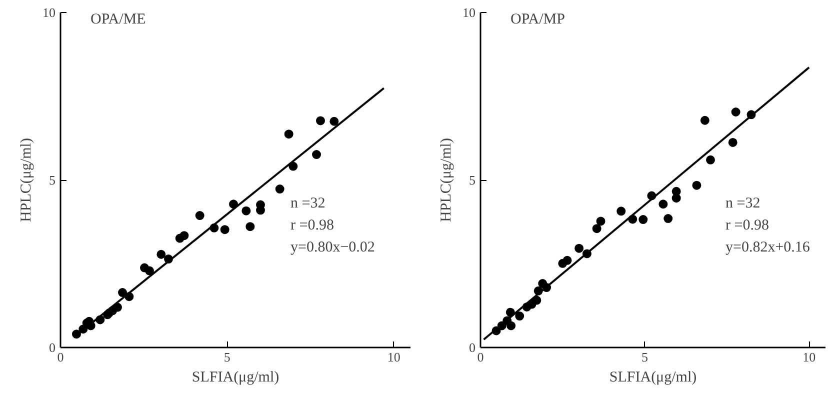 This screenshot has width=831, height=405. What do you see at coordinates (332, 248) in the screenshot?
I see `annotation: y=0.80x−0.02` at bounding box center [332, 248].